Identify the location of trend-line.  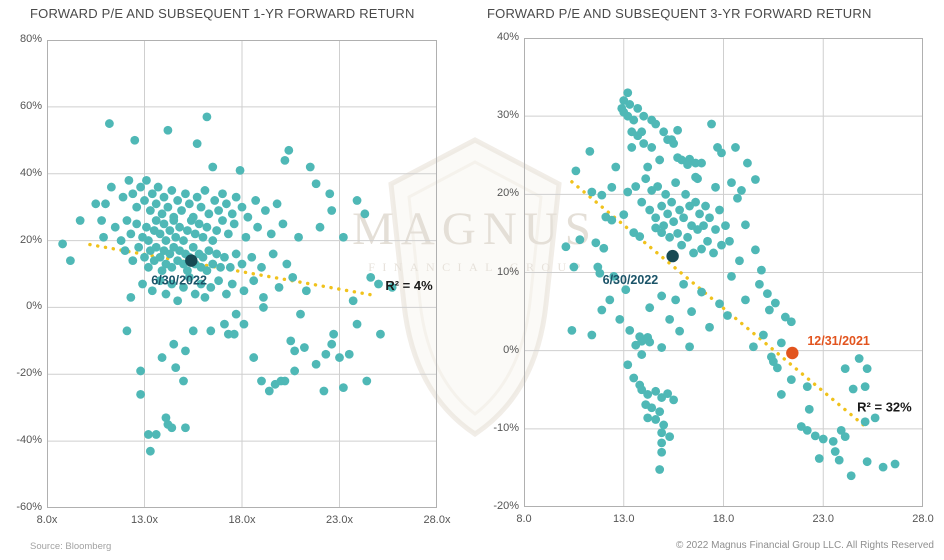
(719, 305).